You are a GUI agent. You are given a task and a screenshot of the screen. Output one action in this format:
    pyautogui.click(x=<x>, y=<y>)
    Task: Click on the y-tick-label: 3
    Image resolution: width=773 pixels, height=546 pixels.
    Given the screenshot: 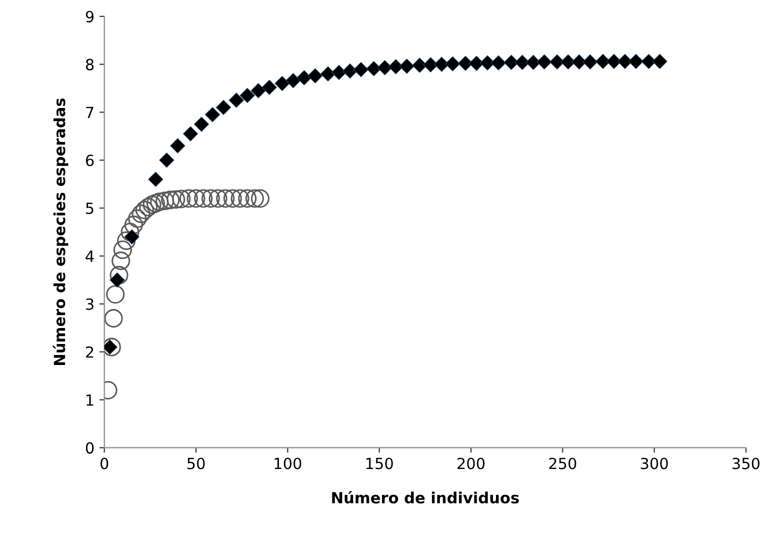 What is the action you would take?
    pyautogui.click(x=90, y=304)
    